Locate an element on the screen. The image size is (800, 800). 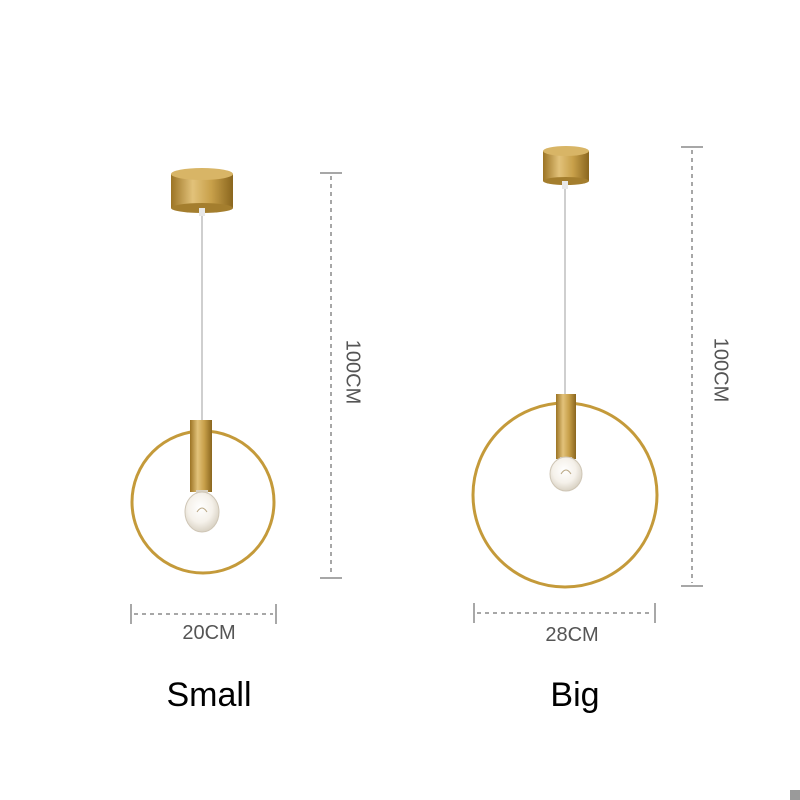
big-height-label: 100CM is located at coordinates (720, 370).